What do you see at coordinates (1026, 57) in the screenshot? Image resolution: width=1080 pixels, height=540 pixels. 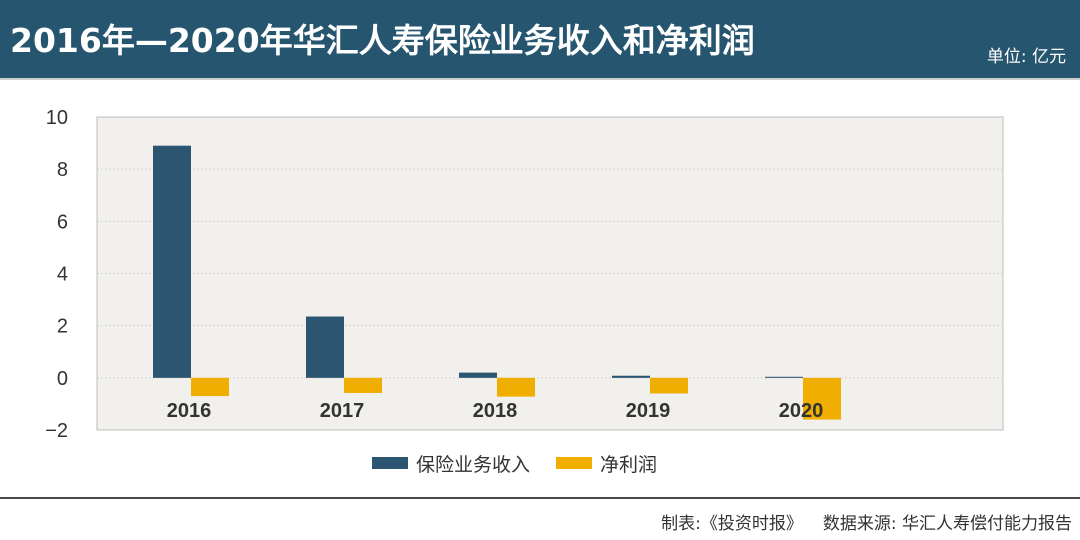 I see `unit-label: 单位: 亿元` at bounding box center [1026, 57].